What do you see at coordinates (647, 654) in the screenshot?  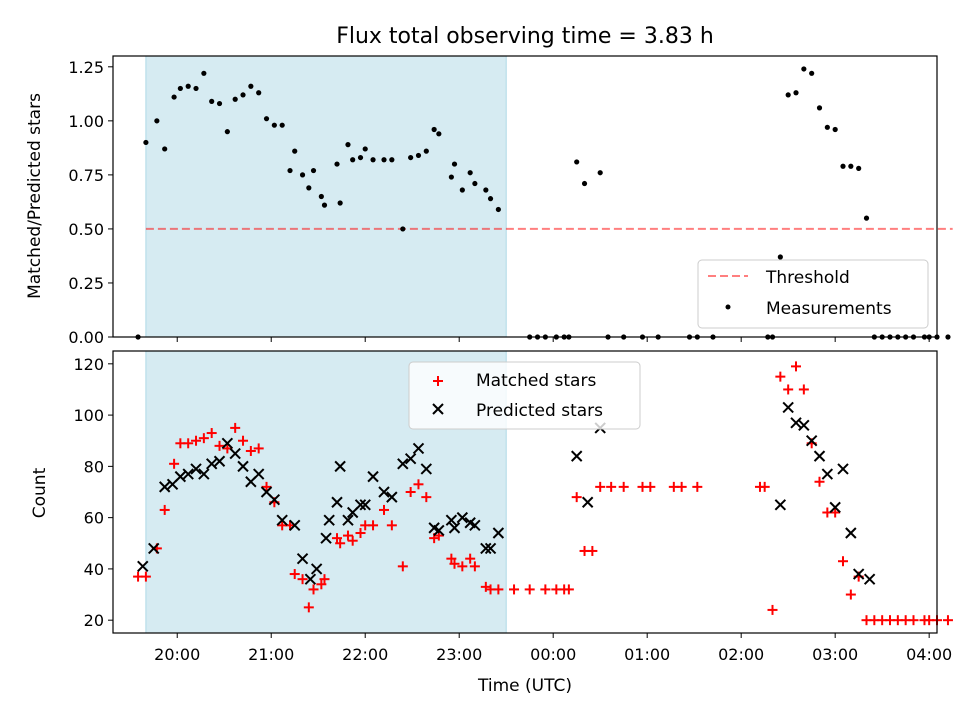 I see `x-tick-label: 01:00` at bounding box center [647, 654].